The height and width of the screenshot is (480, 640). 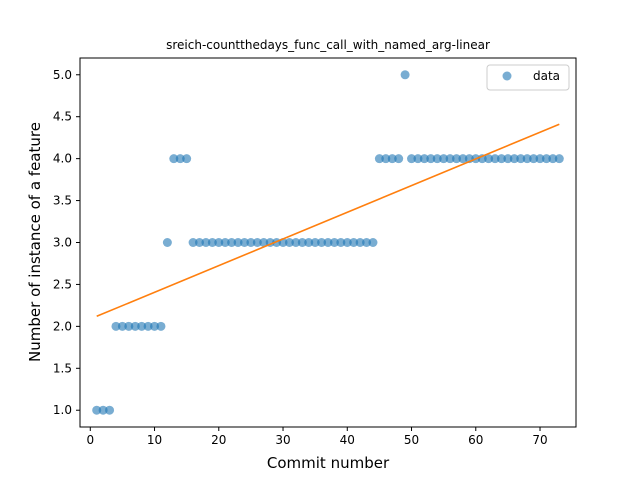 I want to click on x-tick-label: 70, so click(x=539, y=440).